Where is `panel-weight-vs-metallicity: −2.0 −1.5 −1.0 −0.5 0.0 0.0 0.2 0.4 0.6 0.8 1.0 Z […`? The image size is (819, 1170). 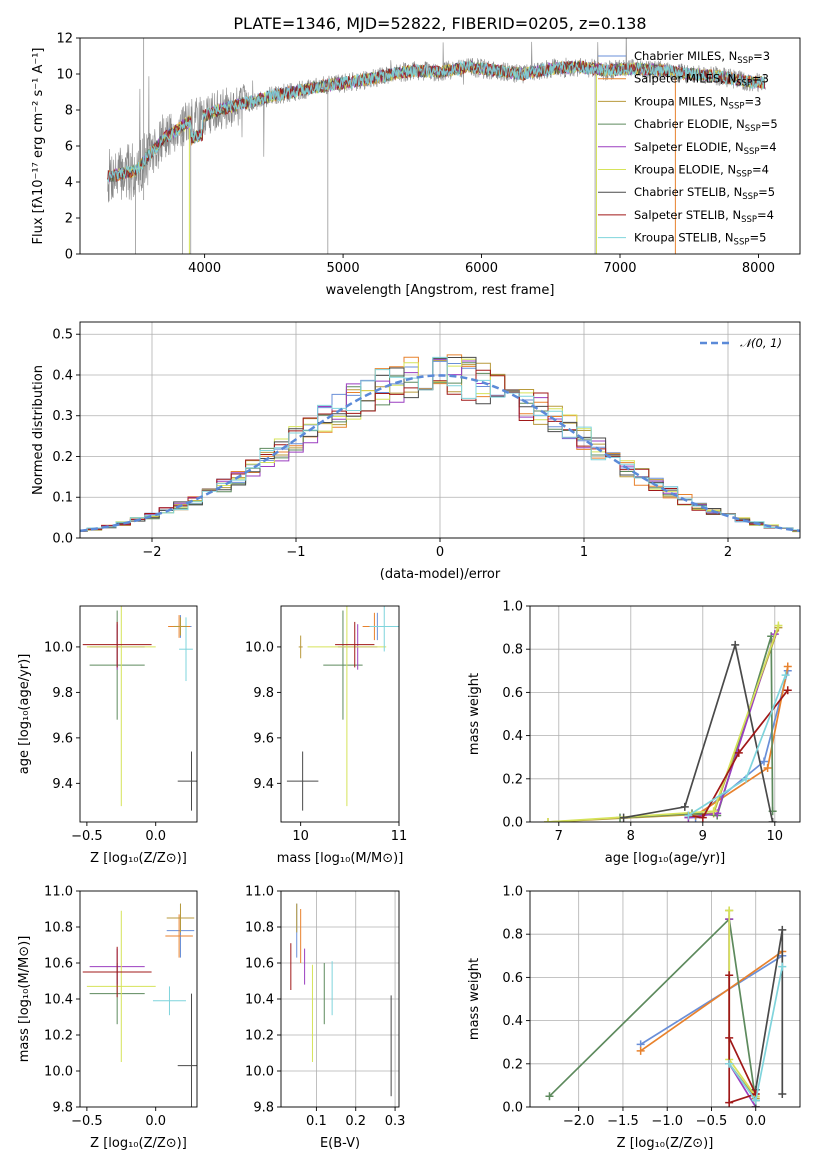
panel-weight-vs-metallicity: −2.0 −1.5 −1.0 −0.5 0.0 0.0 0.2 0.4 0.6 0.8 1.0 Z [… is located at coordinates (634, 1018).